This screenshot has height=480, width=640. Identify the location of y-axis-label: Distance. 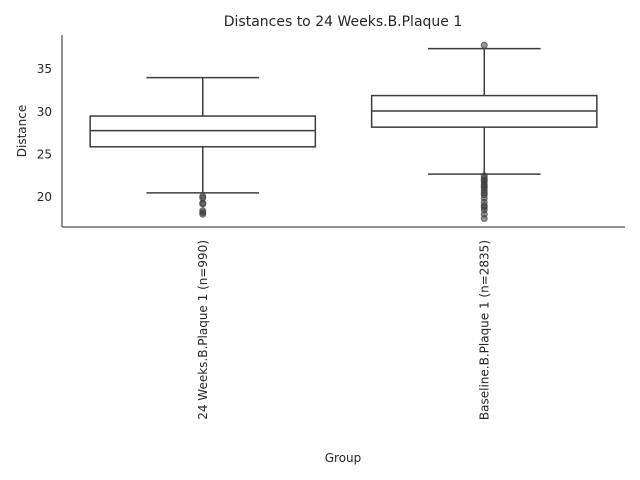
(22, 131).